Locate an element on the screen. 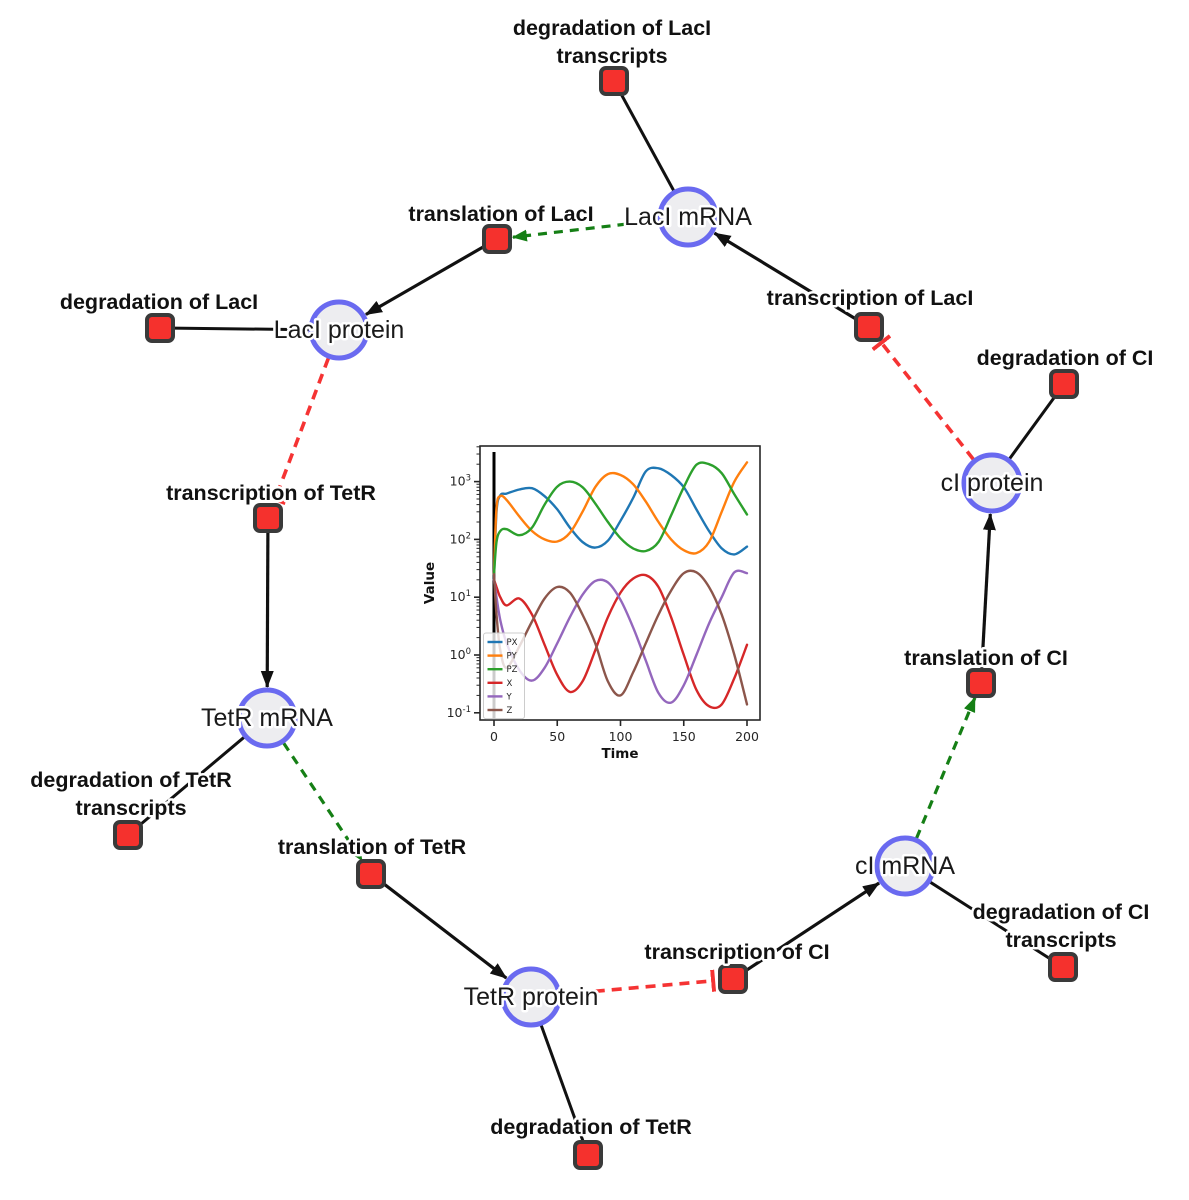  x-tick-label-0: 0 is located at coordinates (494, 736).